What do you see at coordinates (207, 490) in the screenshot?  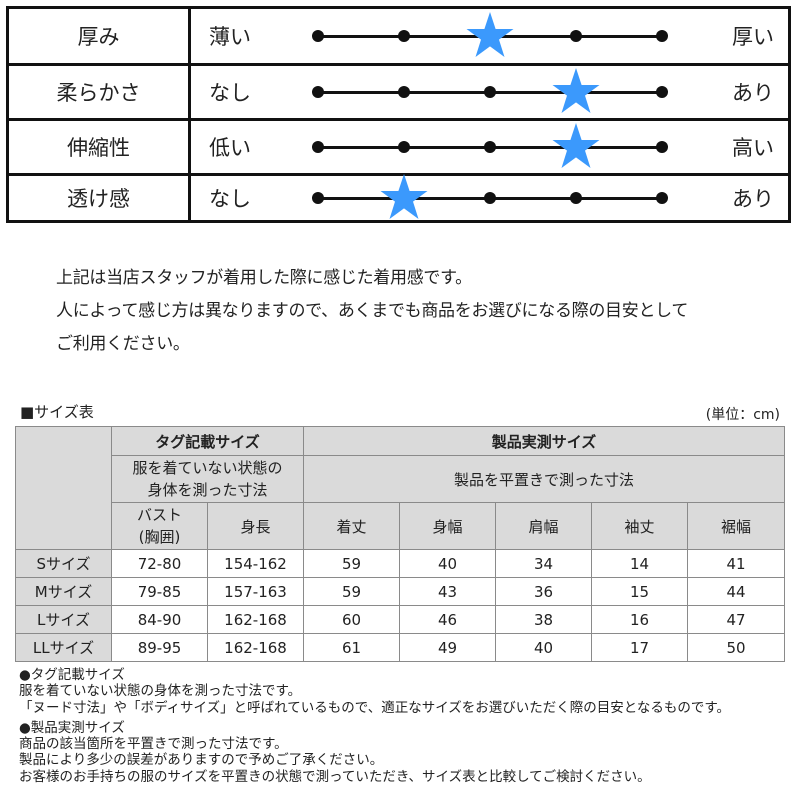 I see `tag-size-description-line-2: 身体を測った寸法` at bounding box center [207, 490].